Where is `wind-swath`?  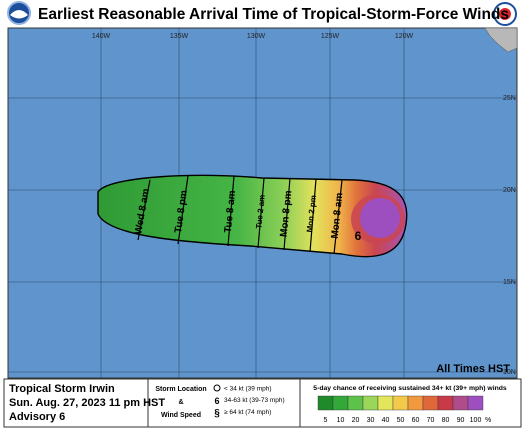
wind-swath is located at coordinates (252, 216).